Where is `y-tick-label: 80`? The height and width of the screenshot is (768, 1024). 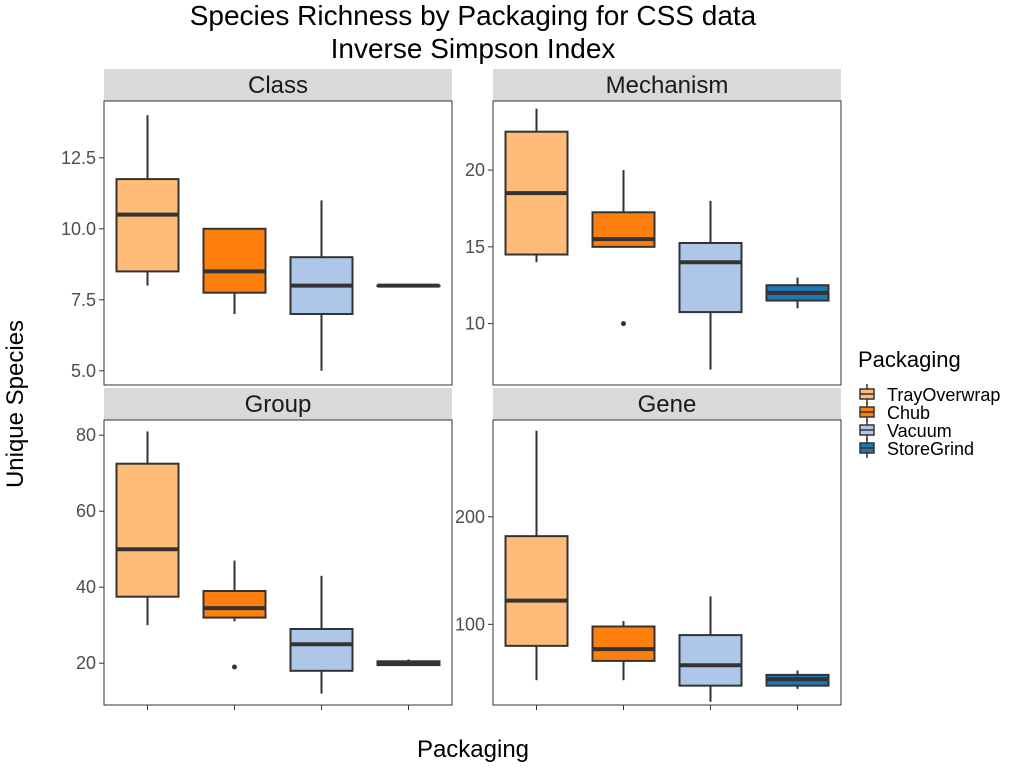 y-tick-label: 80 is located at coordinates (86, 435).